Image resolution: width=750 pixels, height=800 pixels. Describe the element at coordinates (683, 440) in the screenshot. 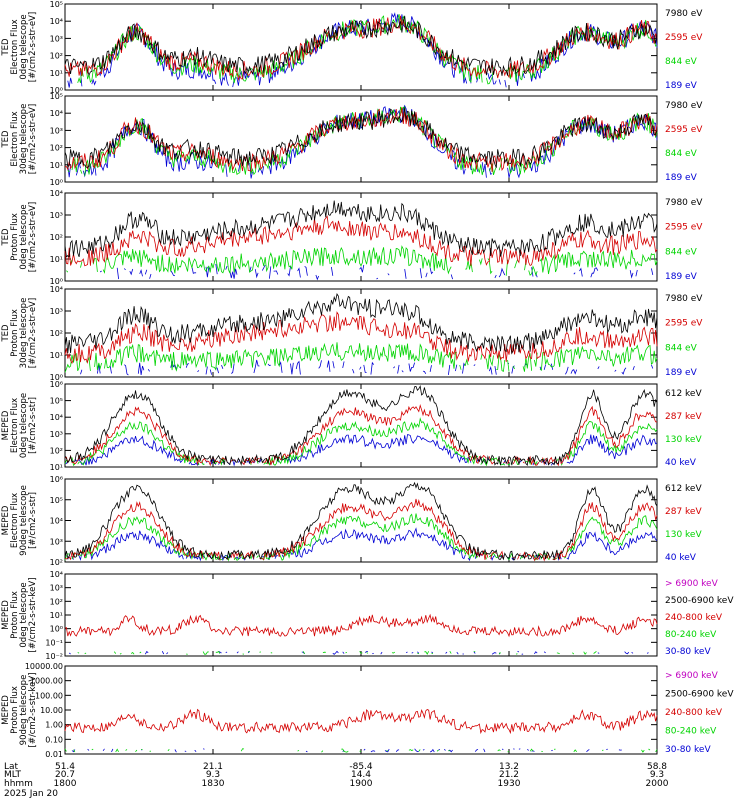

I see `legend-entry: 130 keV` at that location.